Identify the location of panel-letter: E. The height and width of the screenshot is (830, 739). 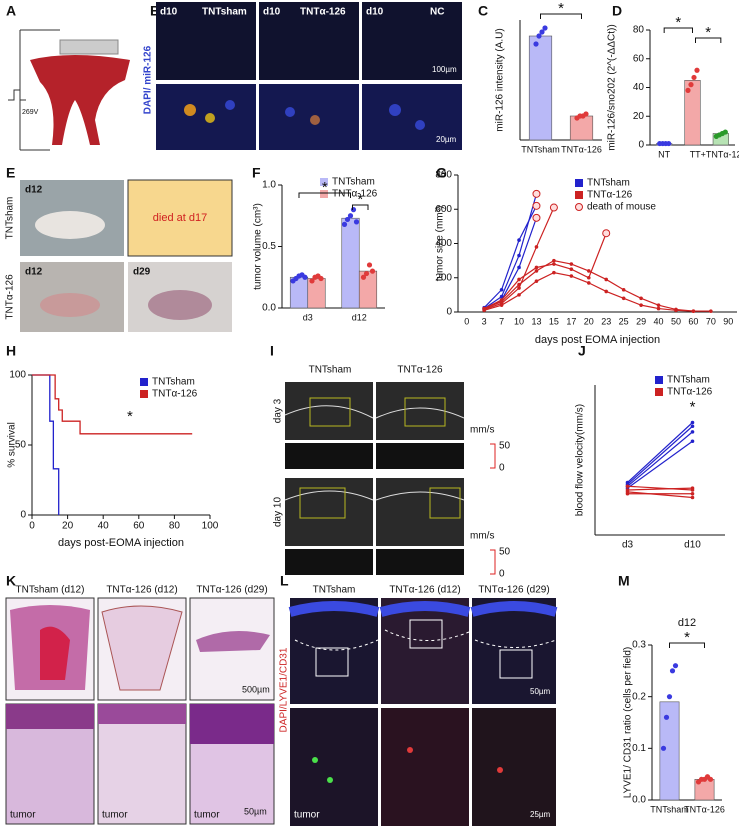
(10, 173).